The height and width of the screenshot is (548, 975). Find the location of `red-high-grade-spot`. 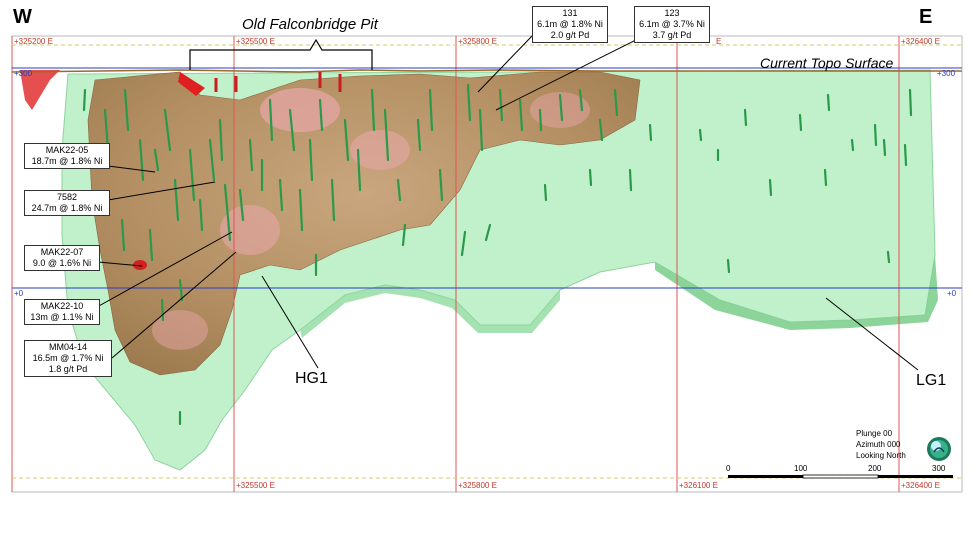

red-high-grade-spot is located at coordinates (140, 265).